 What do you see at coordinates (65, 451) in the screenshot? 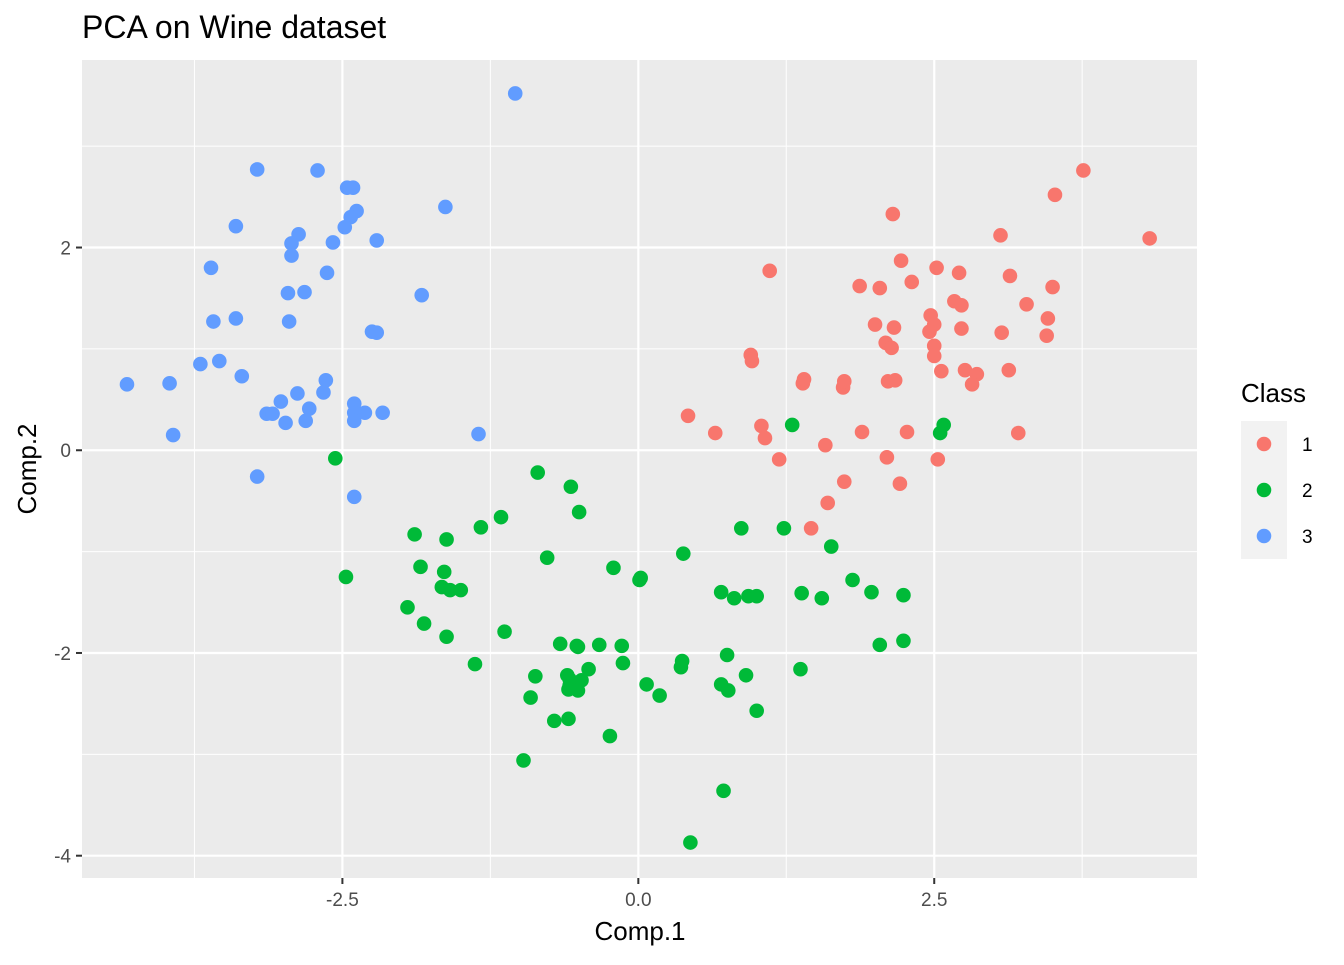
I see `y-tick-label: 0` at bounding box center [65, 451].